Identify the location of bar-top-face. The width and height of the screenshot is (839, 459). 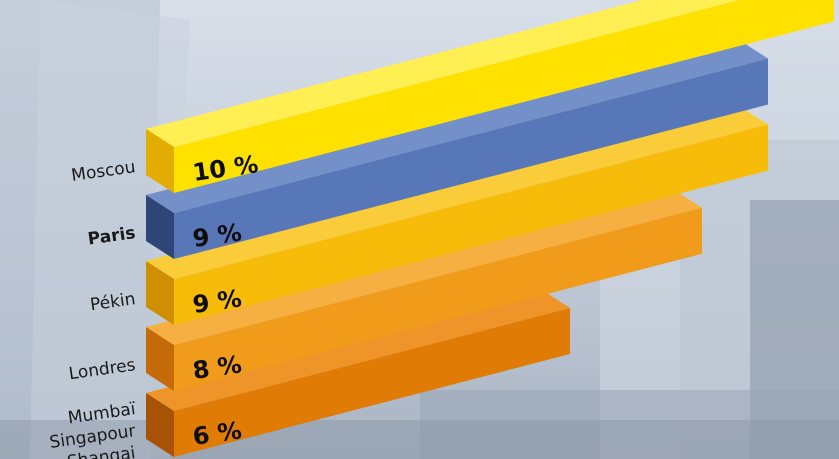
(358, 350).